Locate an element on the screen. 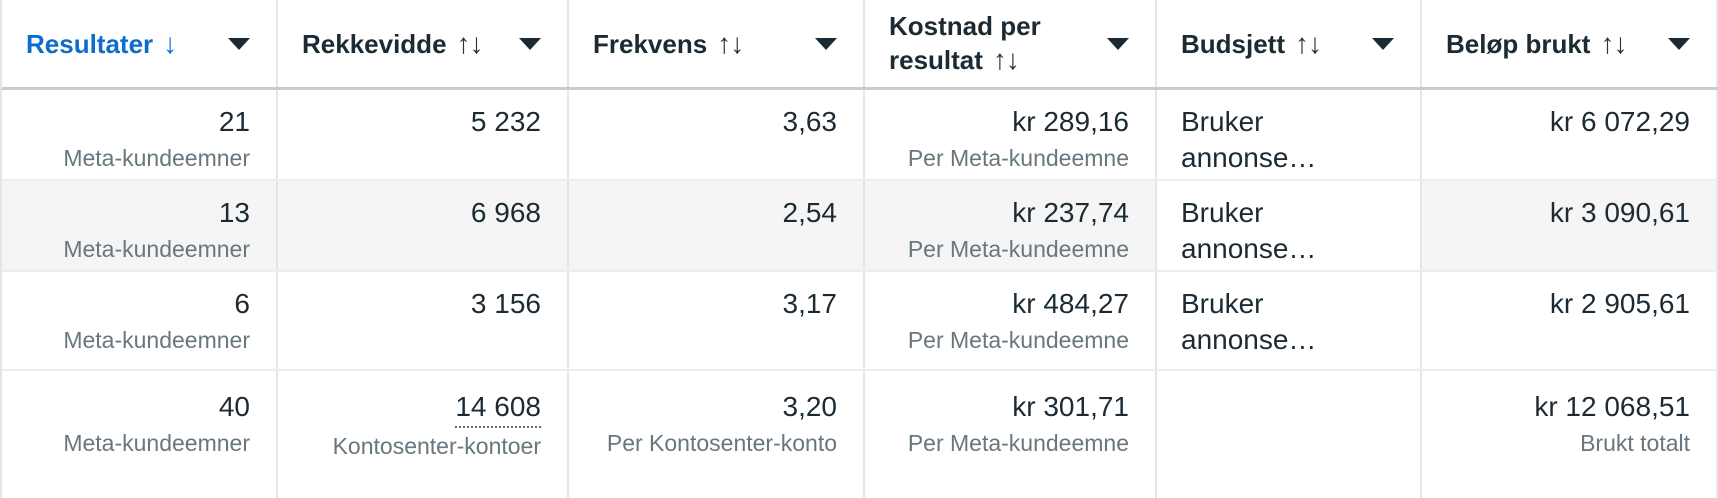 The height and width of the screenshot is (498, 1718). cell-belop-brukt: kr 6 072,29 is located at coordinates (1570, 134).